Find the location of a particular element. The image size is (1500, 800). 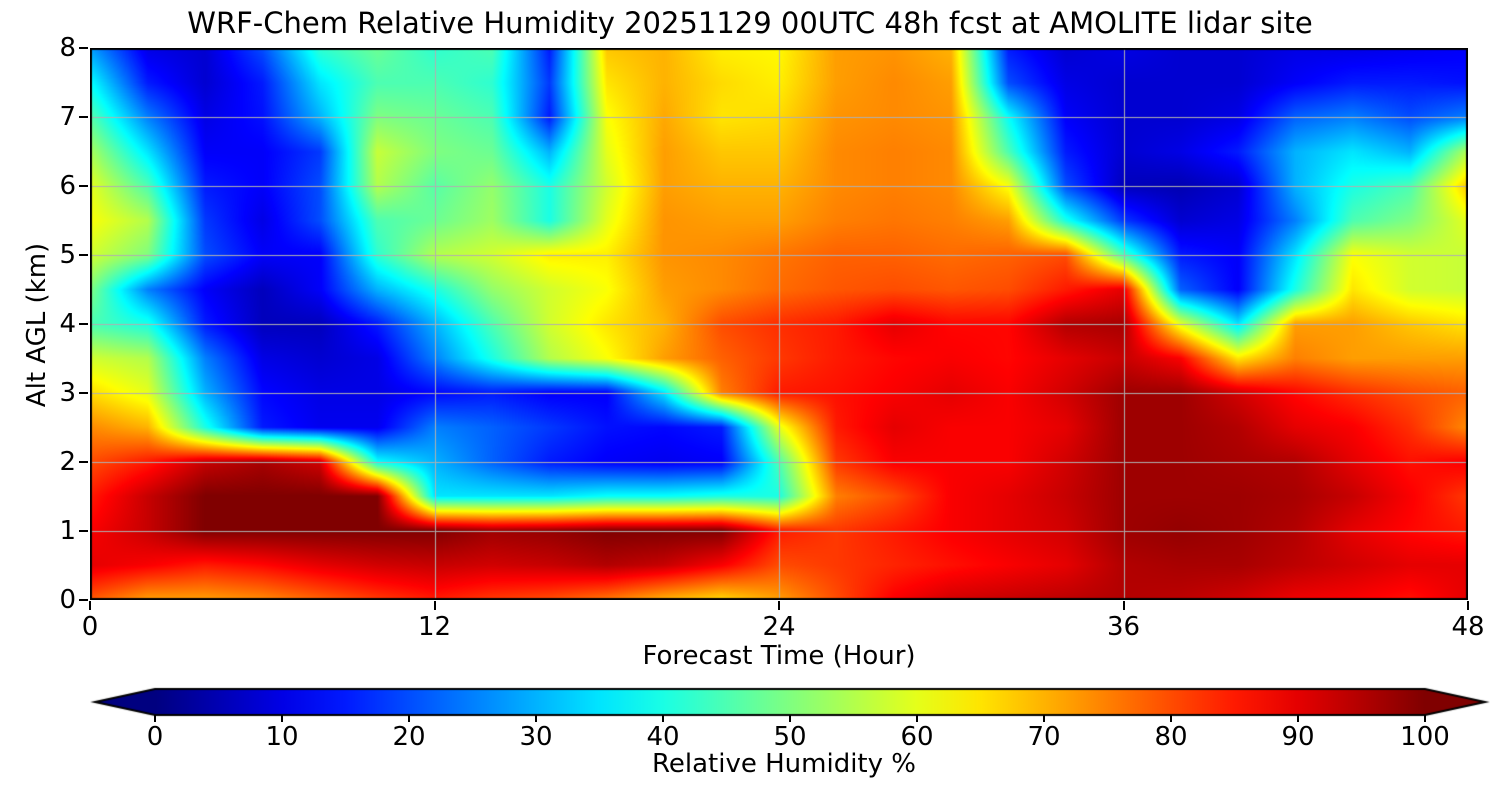

y-tick-label: 4 is located at coordinates (67, 324).